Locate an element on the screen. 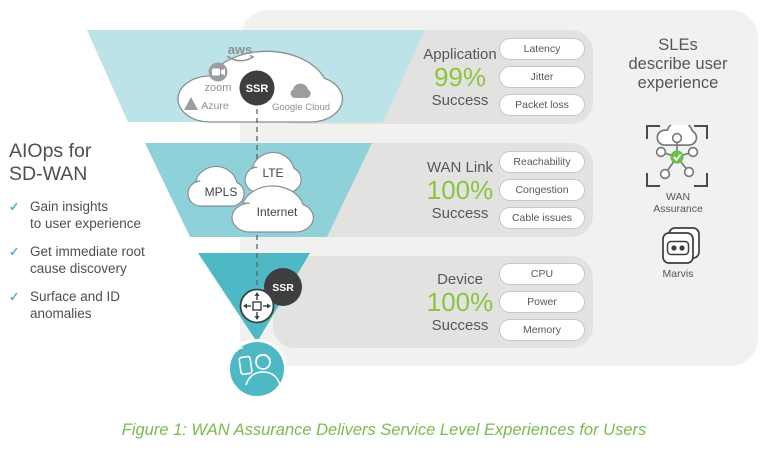  device-badges: CPU Power Memory is located at coordinates (542, 302).